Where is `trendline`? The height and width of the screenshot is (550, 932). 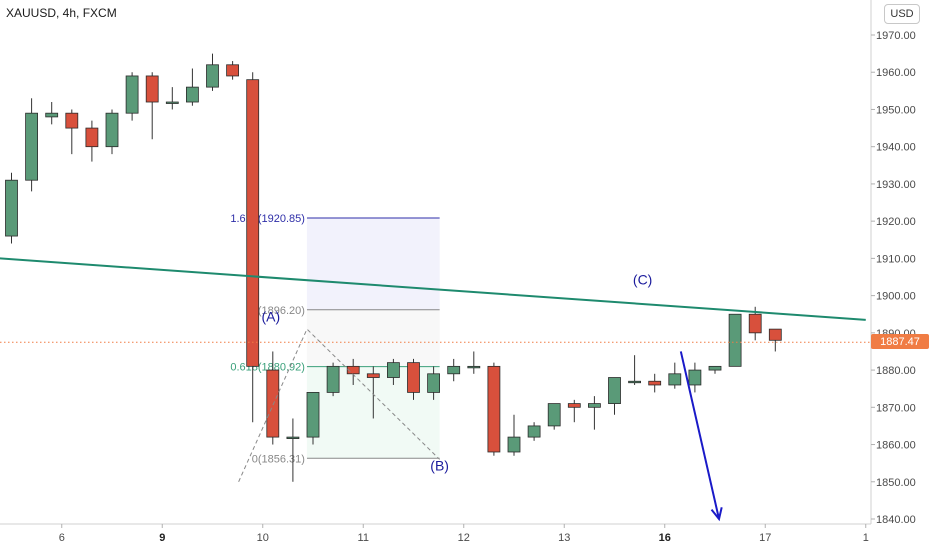 trendline is located at coordinates (433, 289).